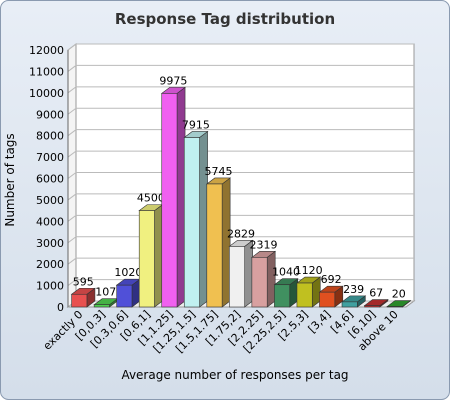  Describe the element at coordinates (50, 114) in the screenshot. I see `y-tick-label: 9000` at that location.